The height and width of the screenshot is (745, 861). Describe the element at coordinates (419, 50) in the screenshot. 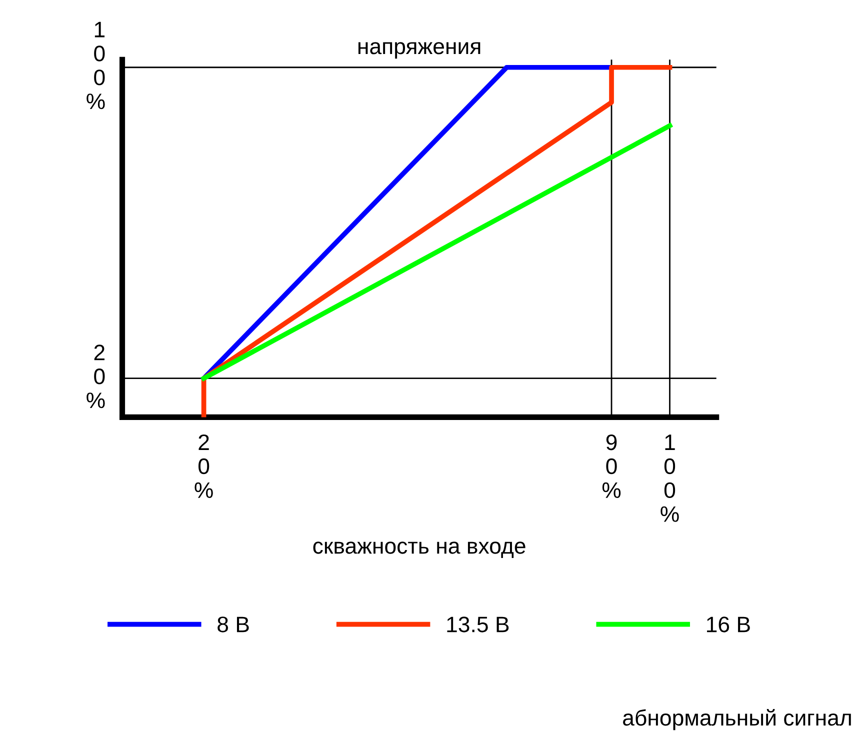

I see `chart-title: напряжения` at that location.